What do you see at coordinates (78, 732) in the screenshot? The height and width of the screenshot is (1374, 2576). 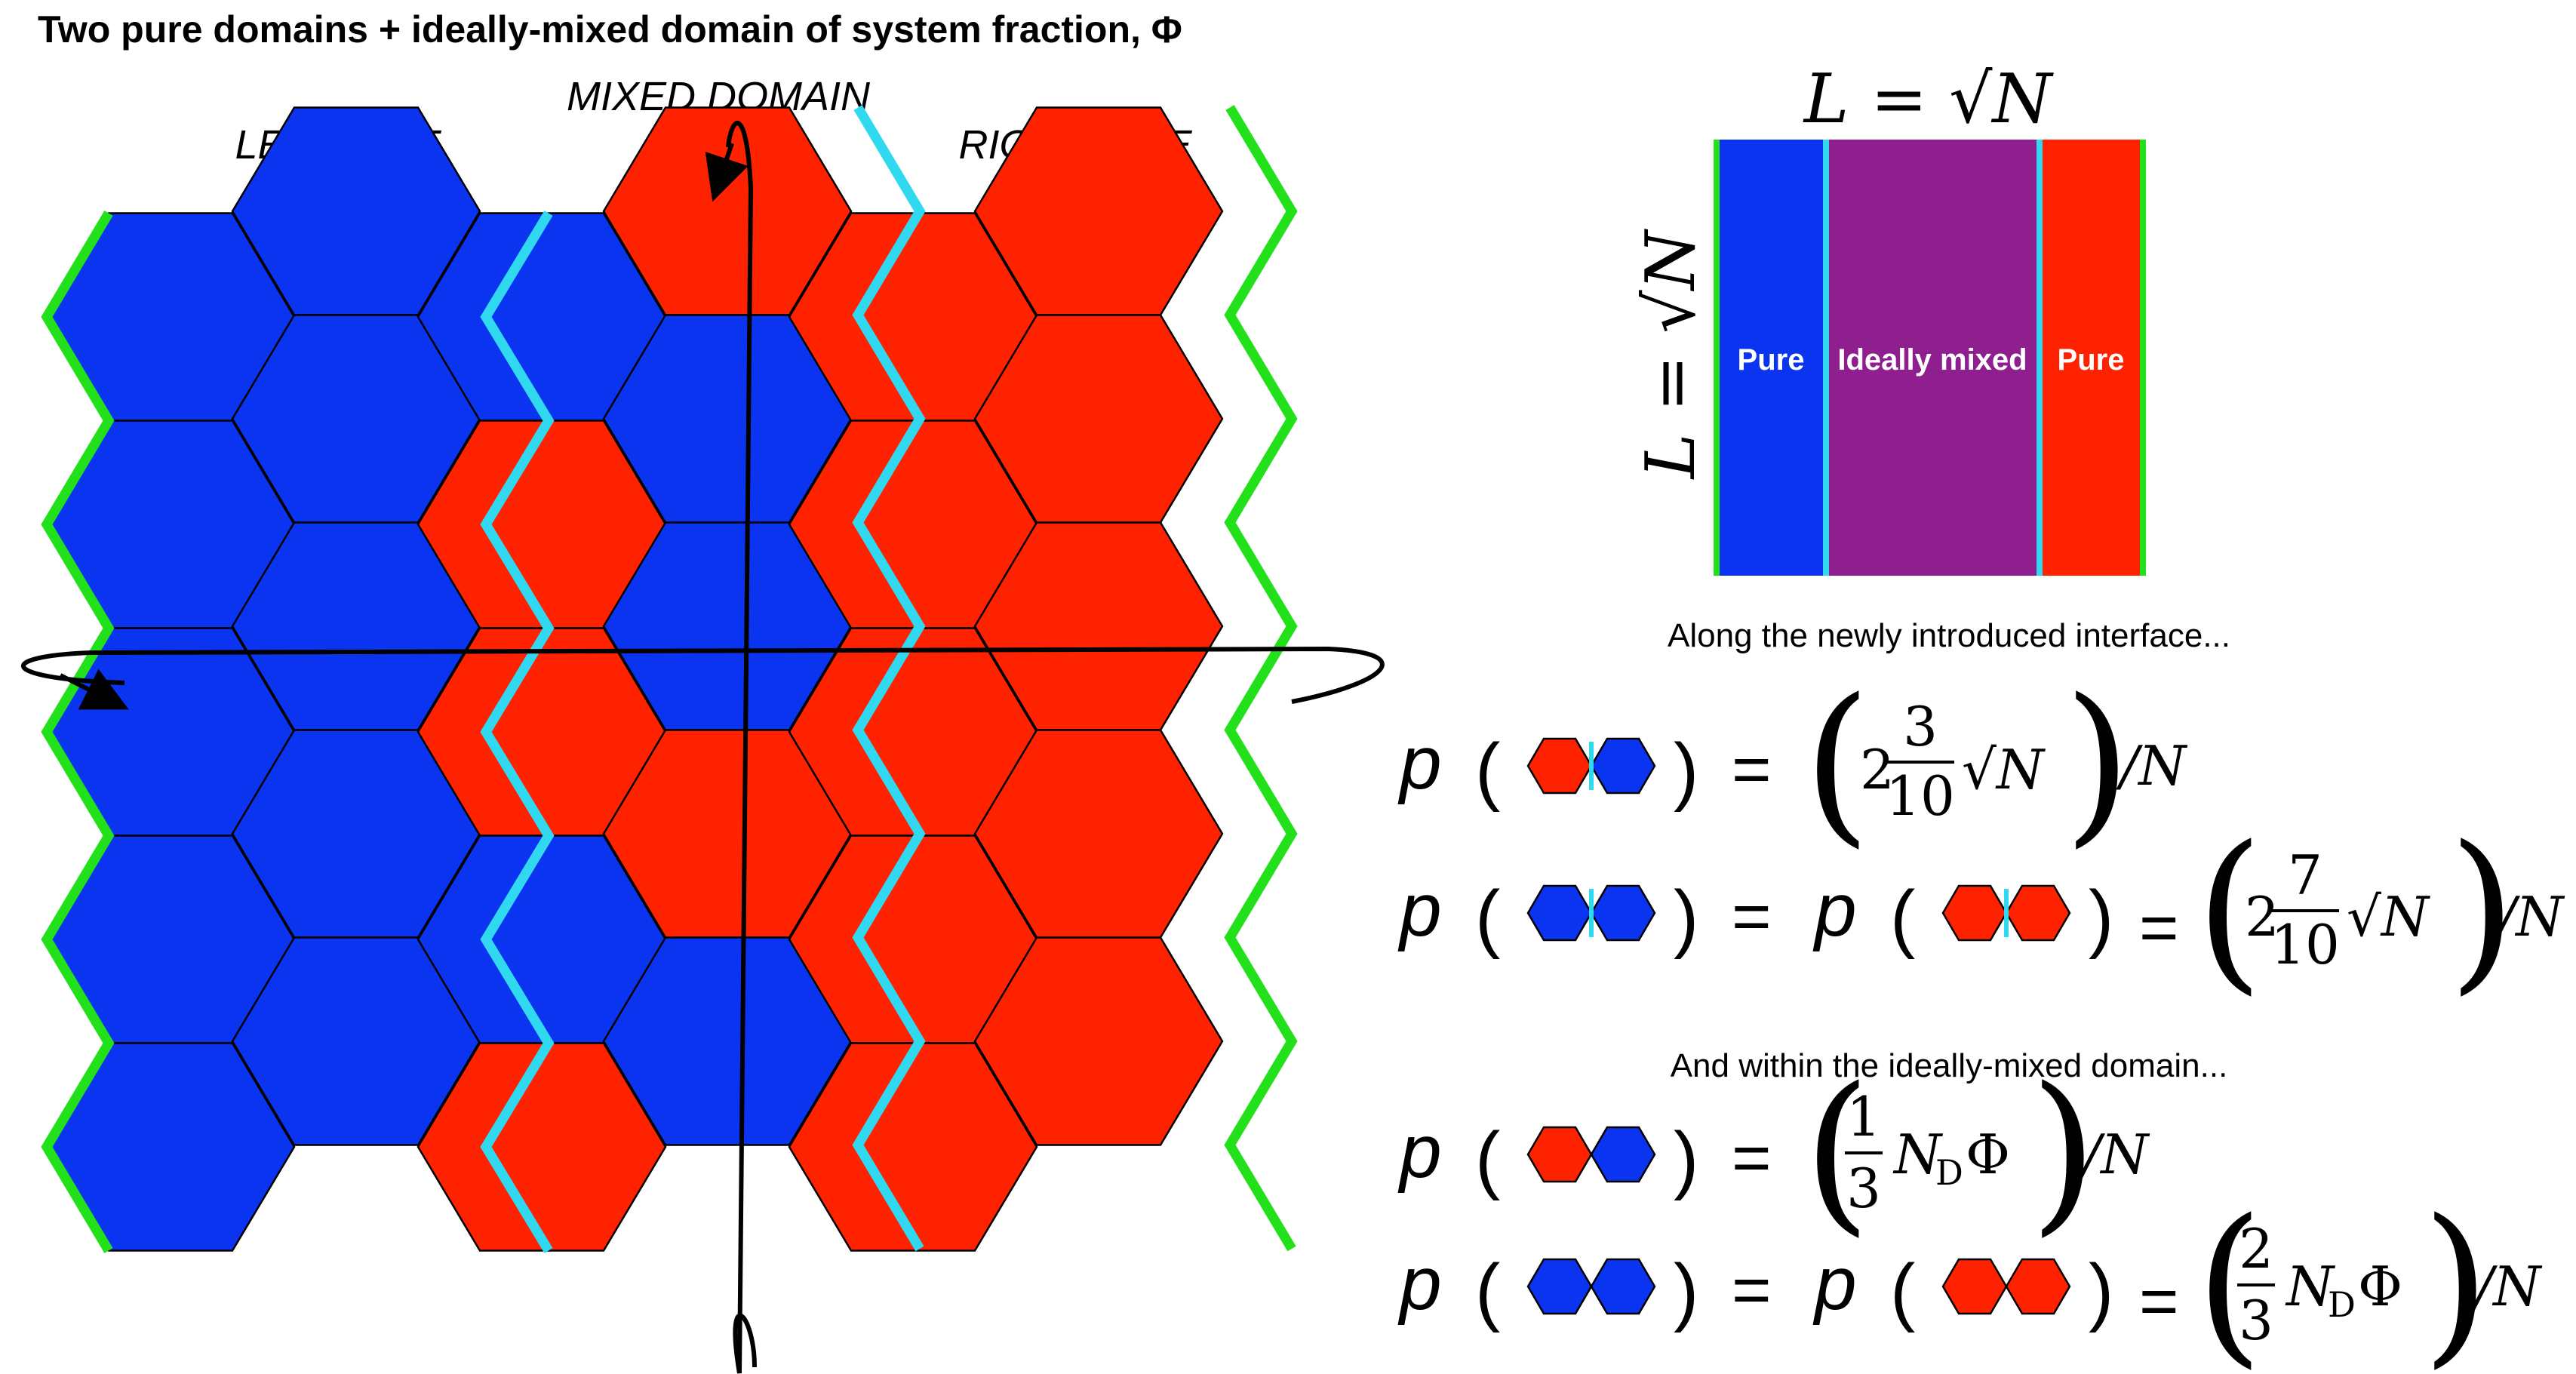 I see `left-edge-green` at bounding box center [78, 732].